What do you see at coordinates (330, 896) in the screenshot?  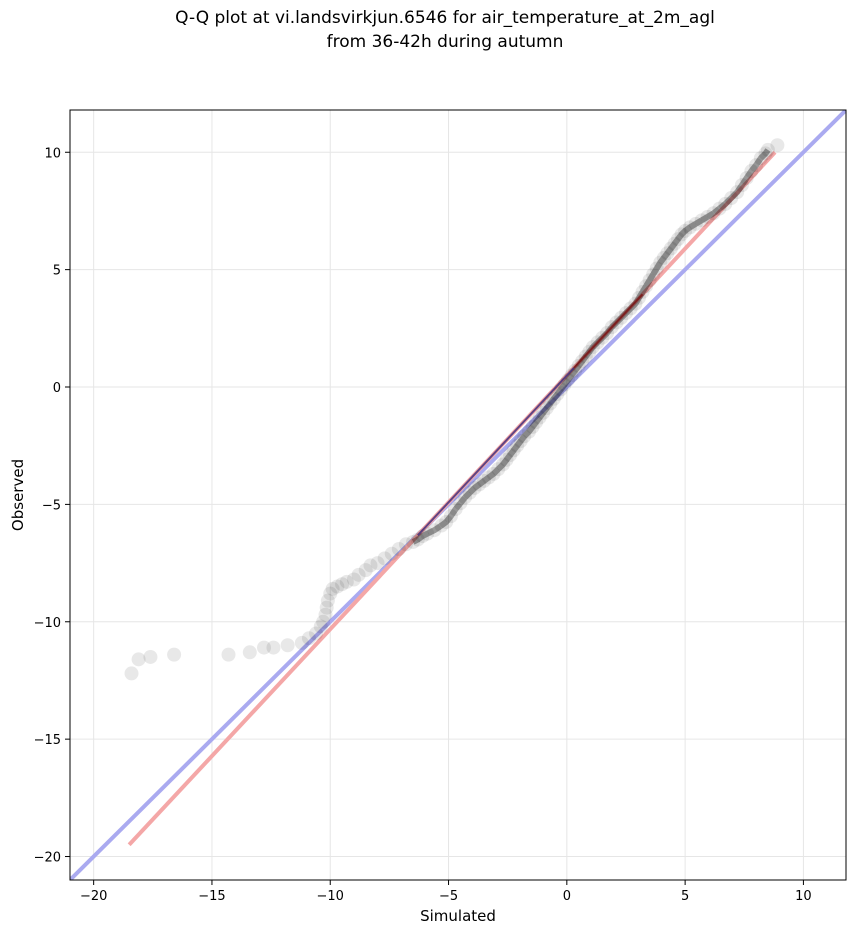 I see `x-tick-label: −10` at bounding box center [330, 896].